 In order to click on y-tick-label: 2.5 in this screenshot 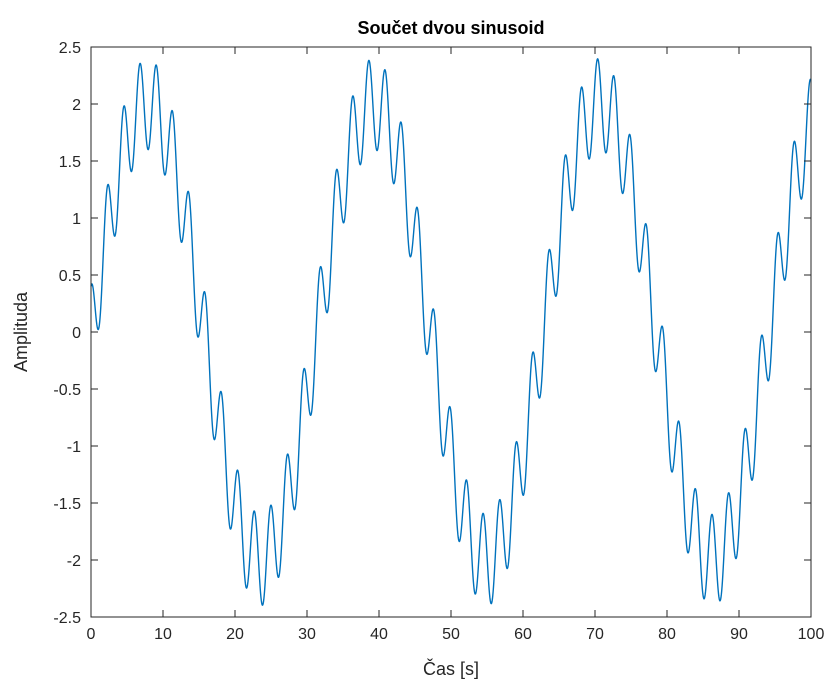, I will do `click(70, 48)`.